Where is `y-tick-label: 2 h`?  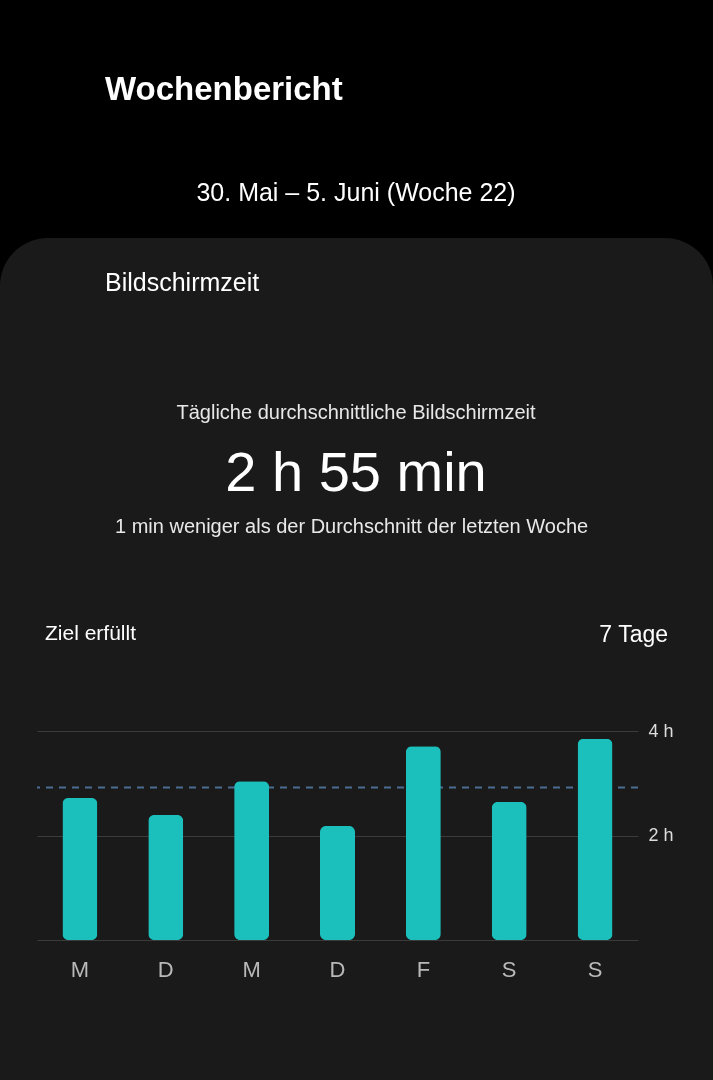 y-tick-label: 2 h is located at coordinates (661, 835).